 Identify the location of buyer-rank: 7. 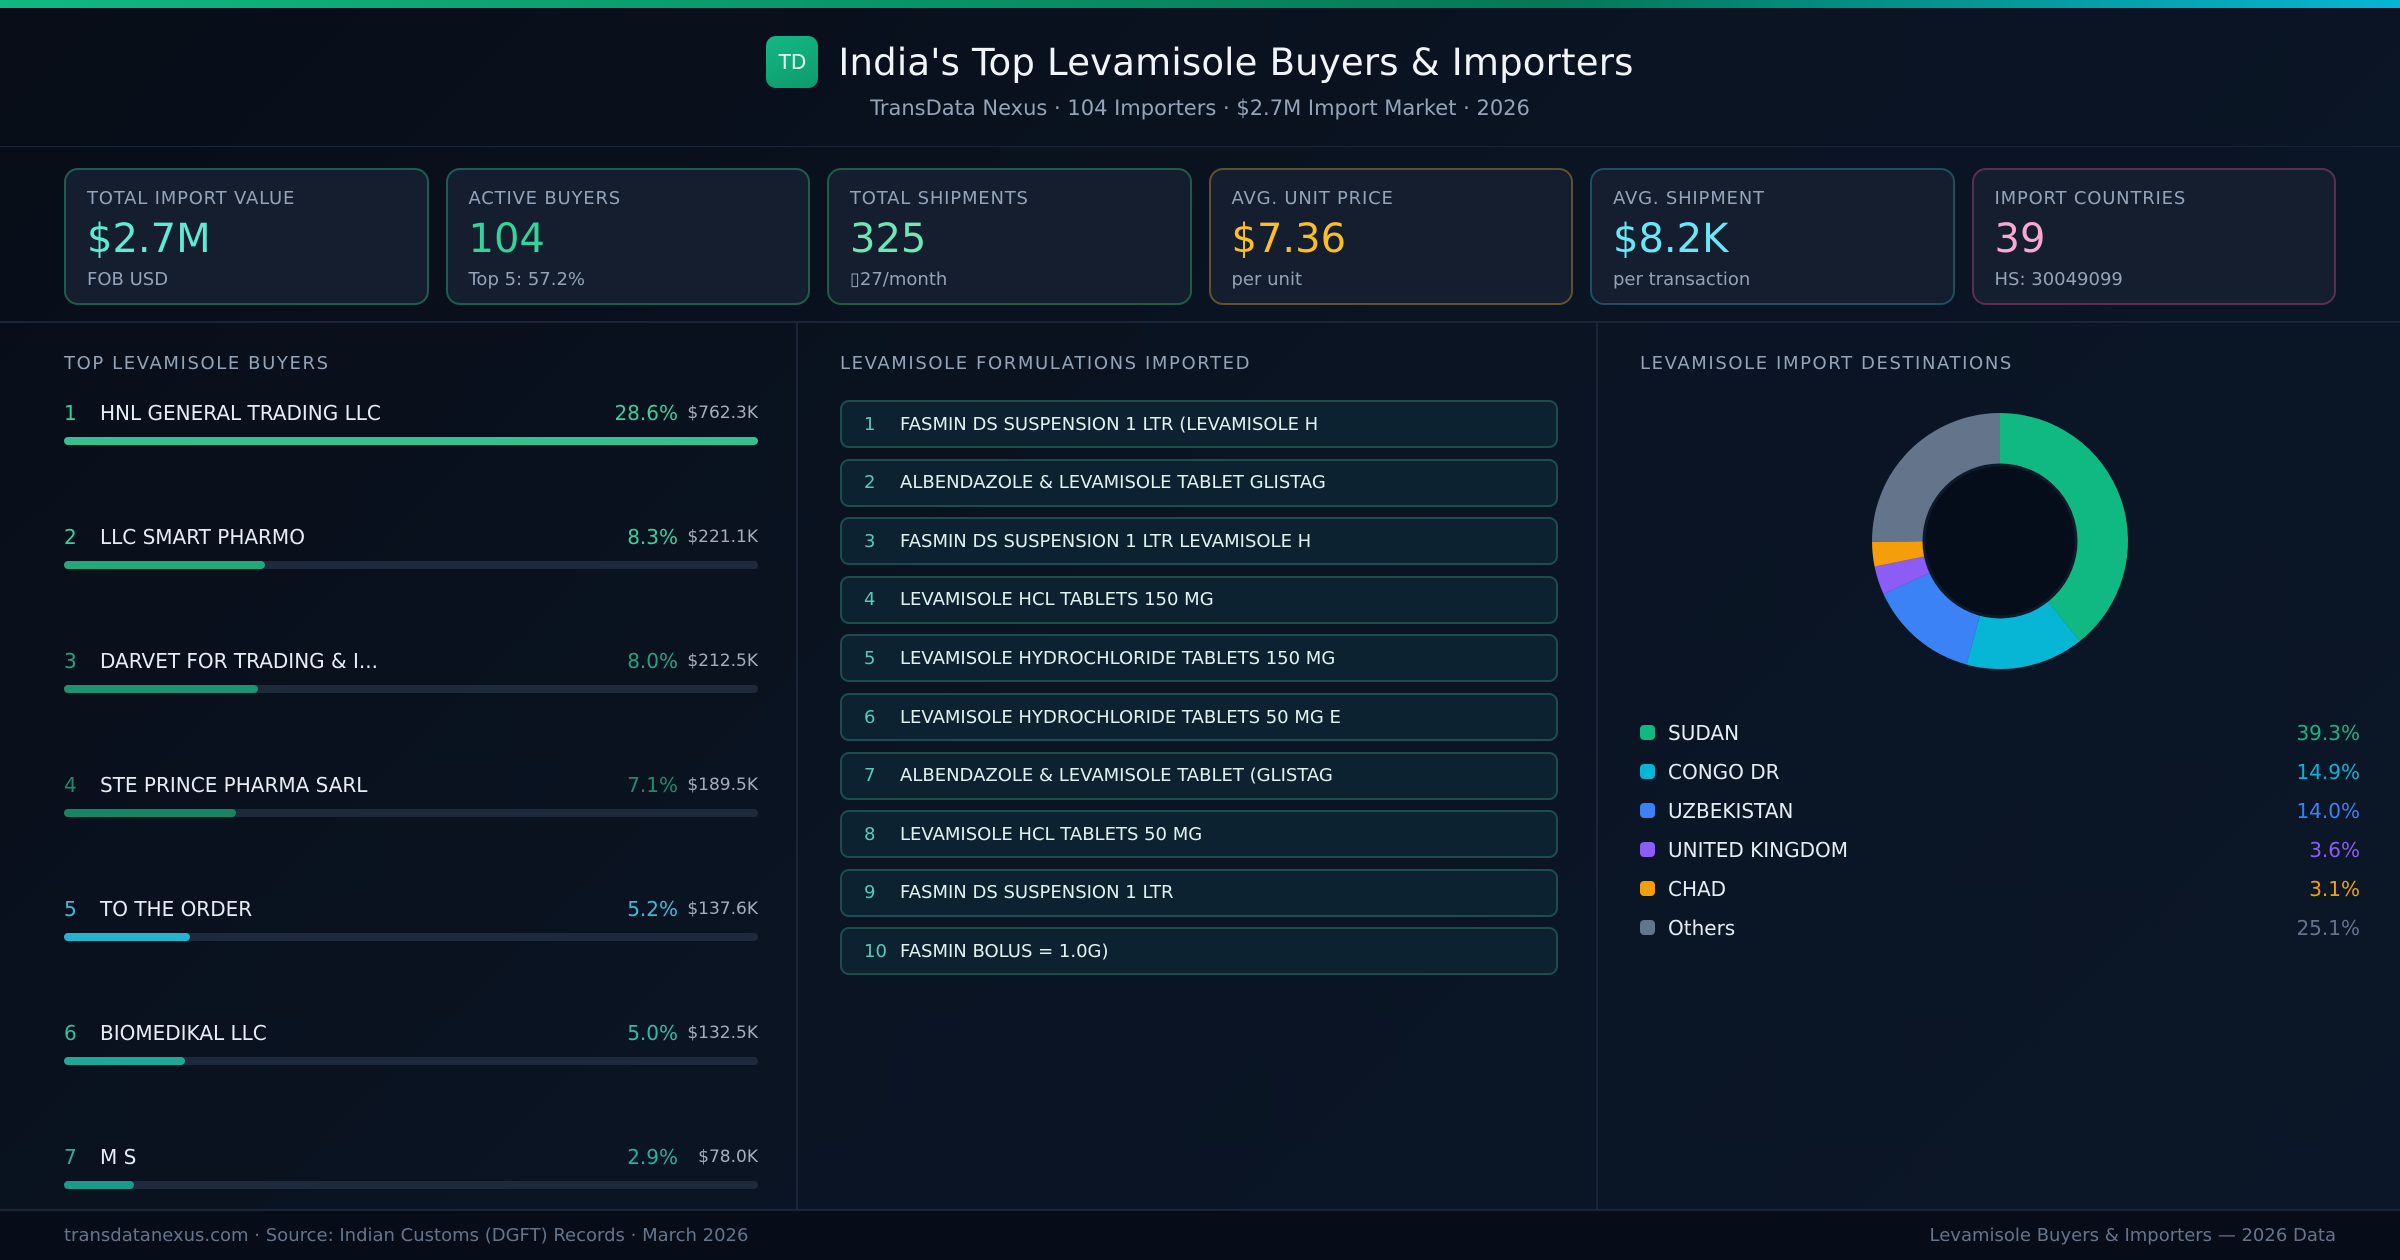
(70, 1157).